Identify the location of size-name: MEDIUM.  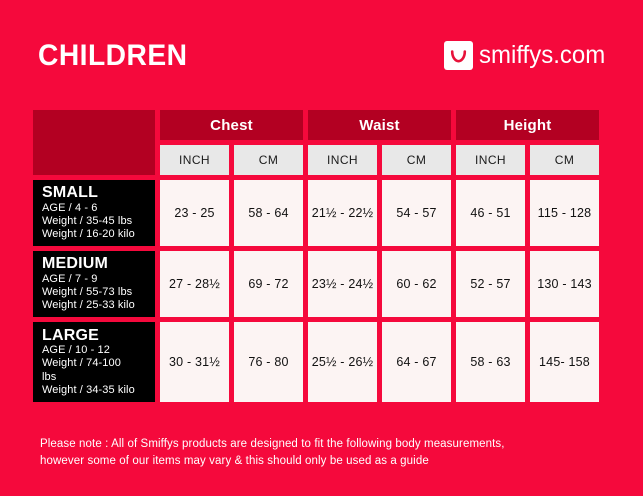
(75, 264).